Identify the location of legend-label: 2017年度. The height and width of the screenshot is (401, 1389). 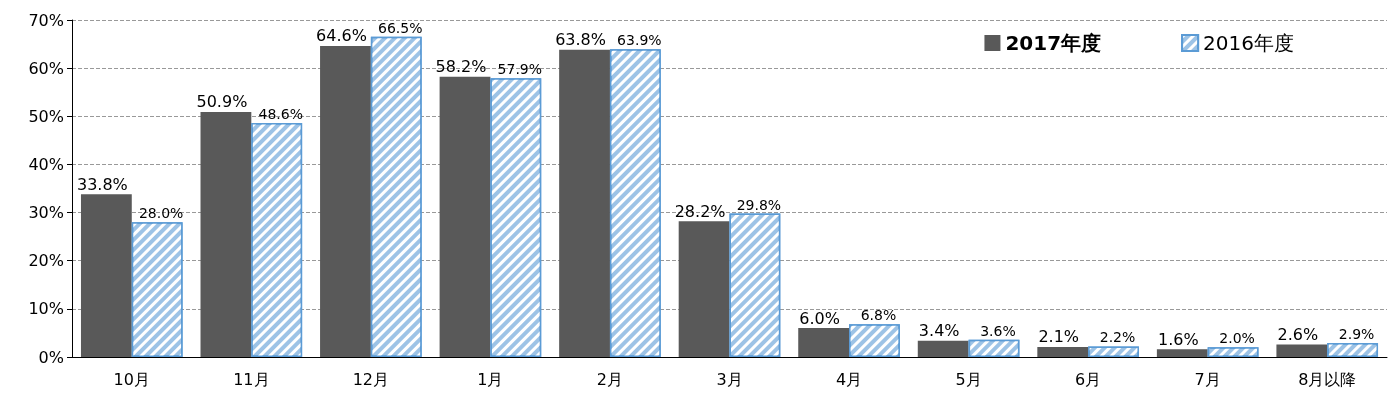
(1053, 43).